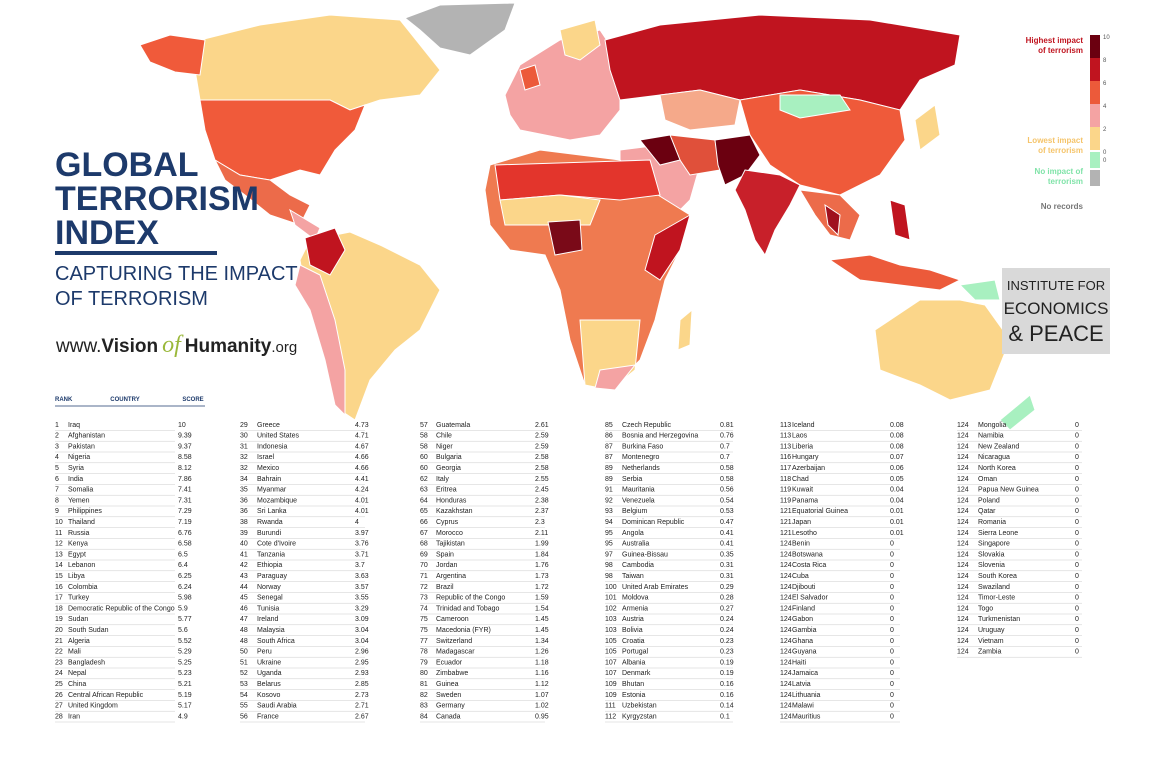 Image resolution: width=1152 pixels, height=768 pixels. I want to click on rank: 119, so click(785, 500).